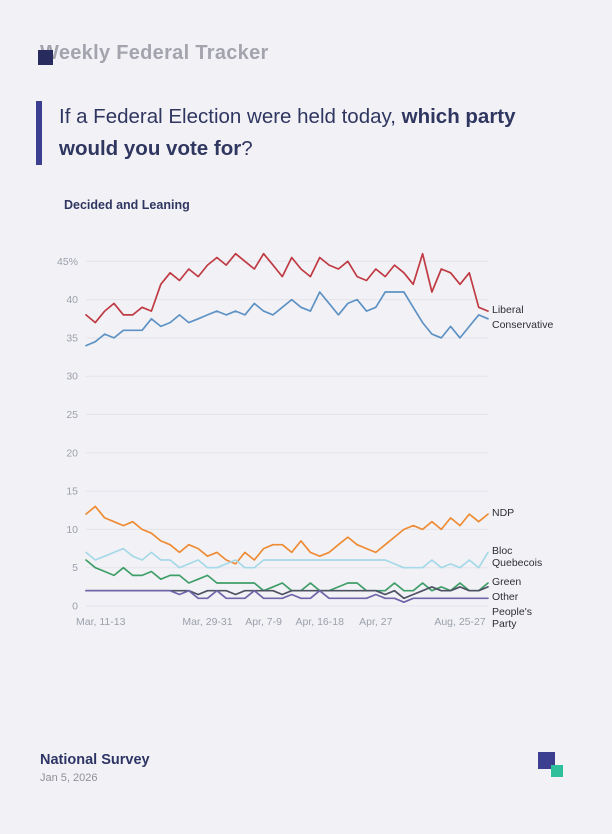 The height and width of the screenshot is (834, 612). Describe the element at coordinates (72, 491) in the screenshot. I see `y-tick-label: 15` at that location.